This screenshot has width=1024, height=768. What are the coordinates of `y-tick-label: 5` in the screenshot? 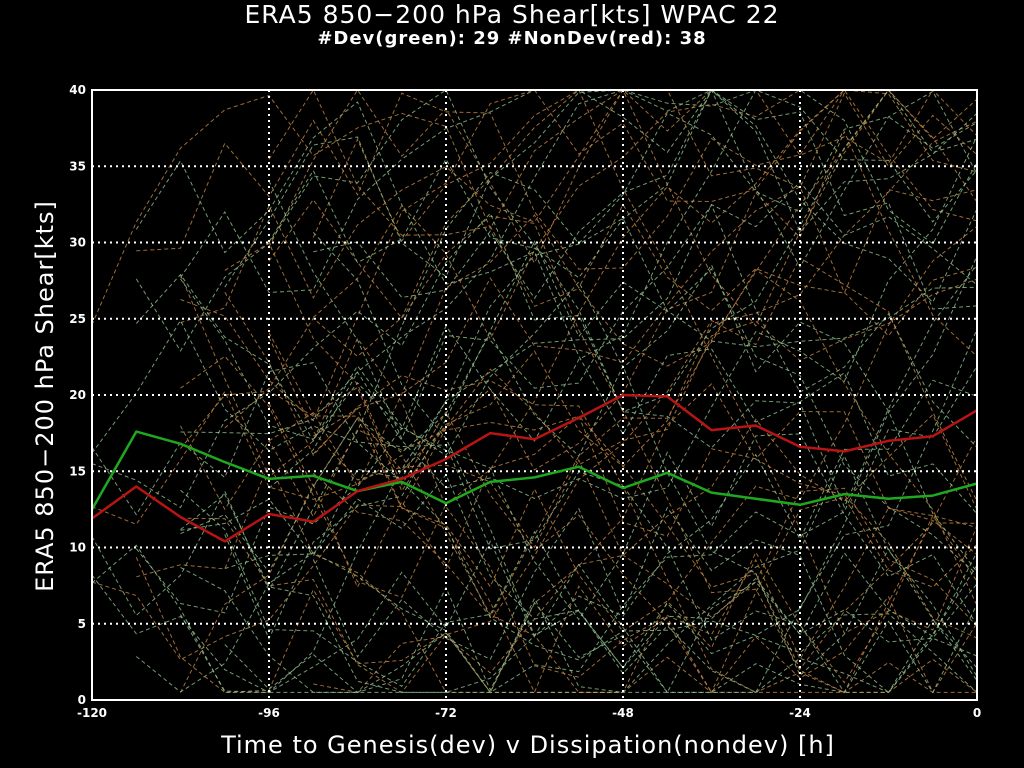 It's located at (82, 624).